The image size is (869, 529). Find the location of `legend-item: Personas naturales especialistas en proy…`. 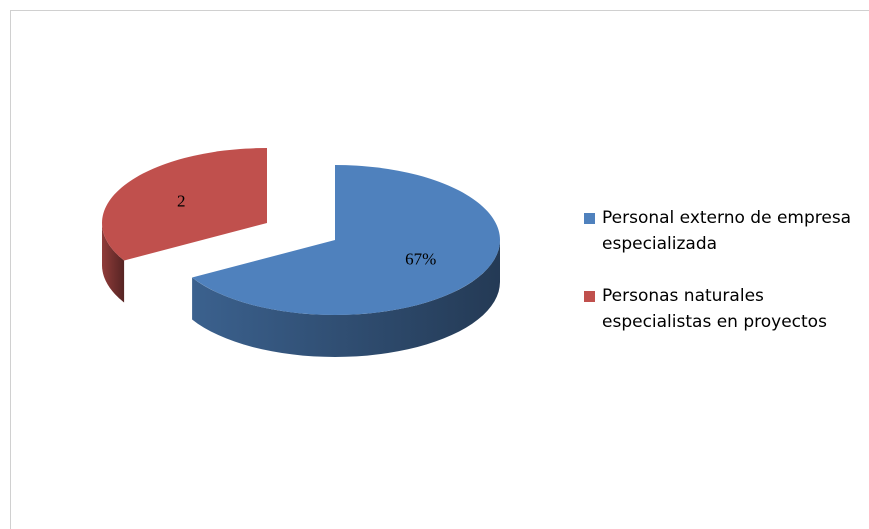

legend-item: Personas naturales especialistas en proy… is located at coordinates (726, 309).